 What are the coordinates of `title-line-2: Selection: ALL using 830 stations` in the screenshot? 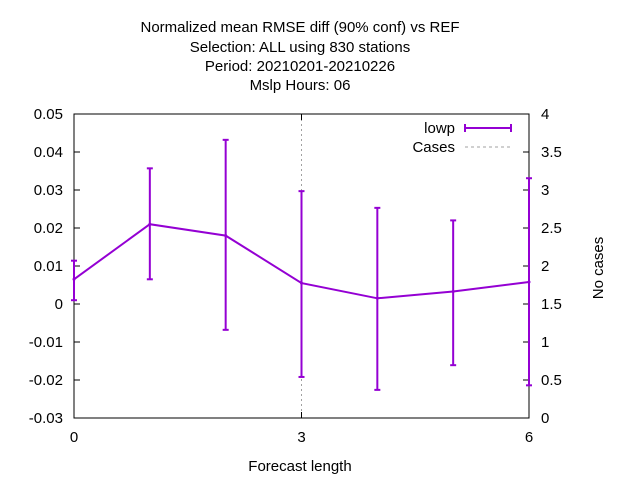 It's located at (300, 47).